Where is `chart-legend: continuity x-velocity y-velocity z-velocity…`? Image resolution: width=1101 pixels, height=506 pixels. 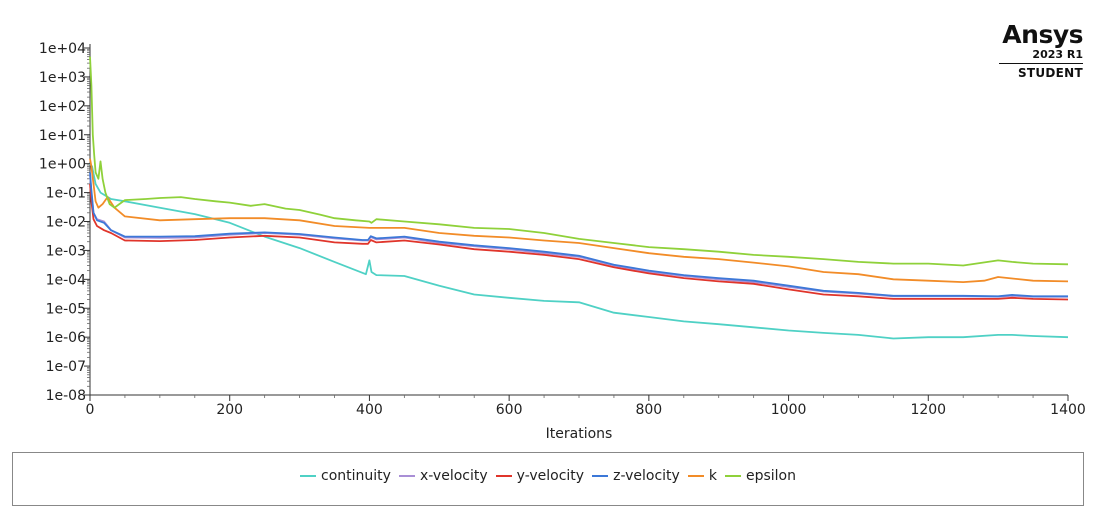
chart-legend: continuity x-velocity y-velocity z-velocity… is located at coordinates (548, 479).